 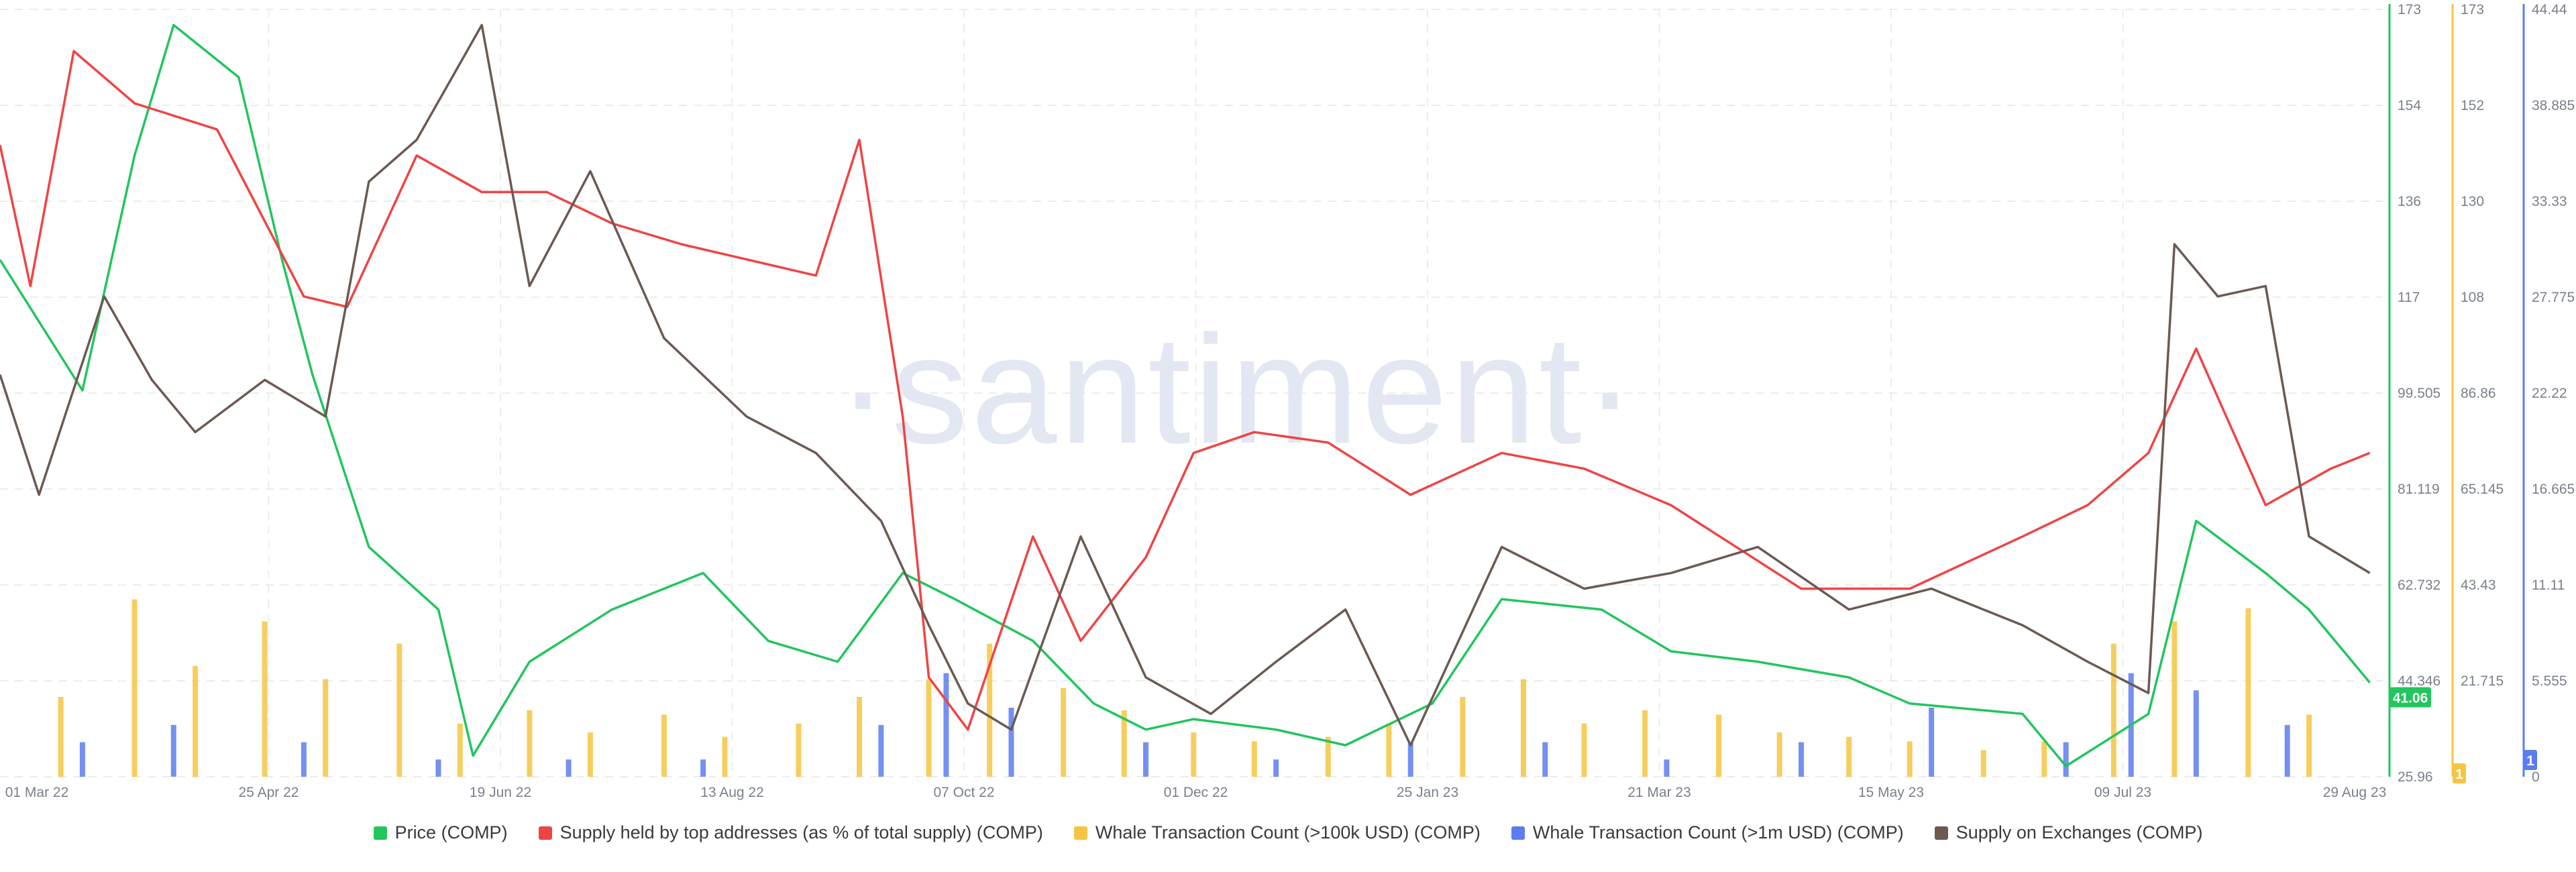 I want to click on whale100k-axis-badge, so click(x=2459, y=773).